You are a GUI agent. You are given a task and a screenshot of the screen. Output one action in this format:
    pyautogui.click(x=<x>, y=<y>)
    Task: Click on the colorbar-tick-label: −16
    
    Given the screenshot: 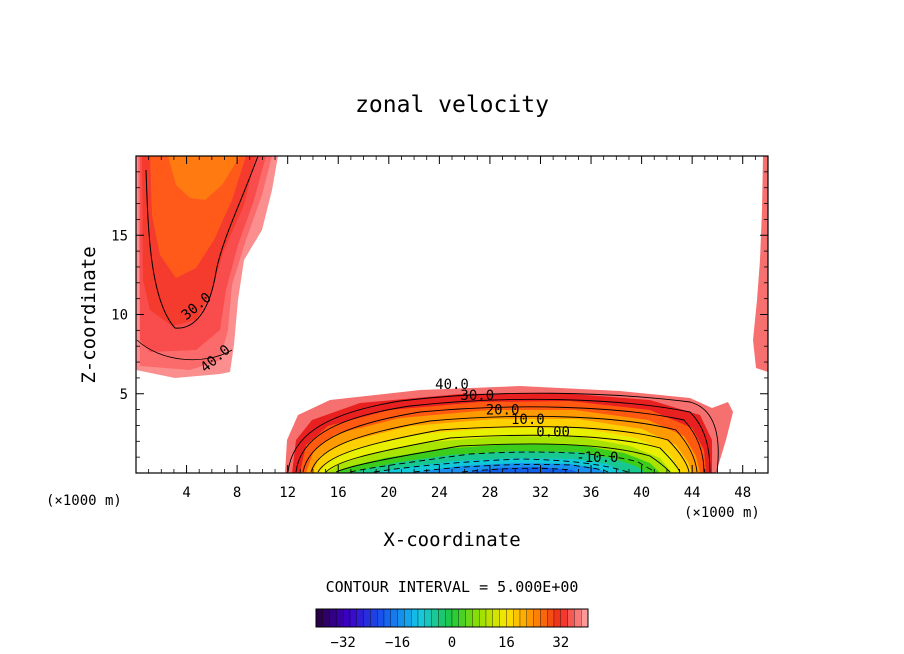 What is the action you would take?
    pyautogui.click(x=397, y=643)
    